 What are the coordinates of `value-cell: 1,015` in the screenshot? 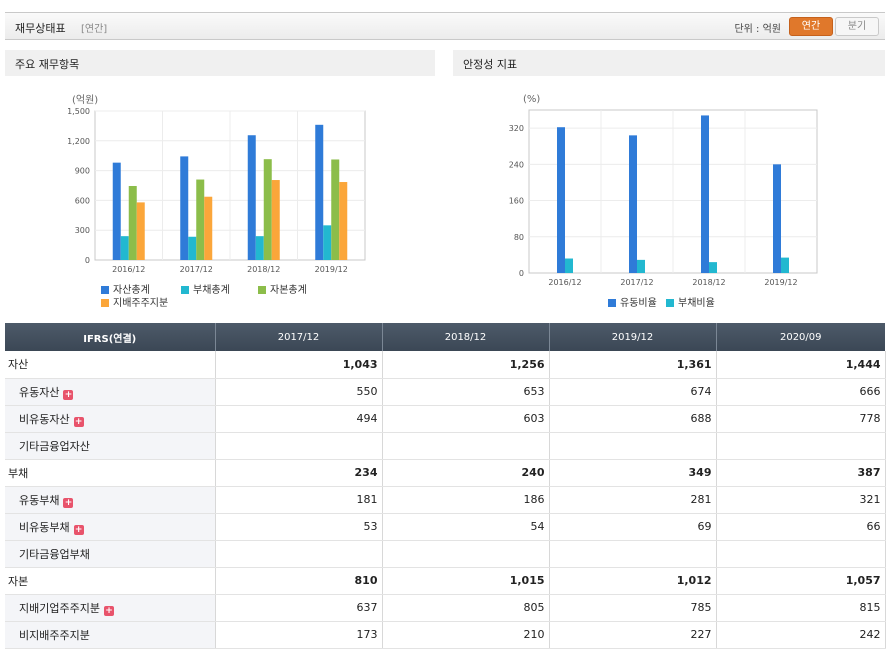 It's located at (466, 581).